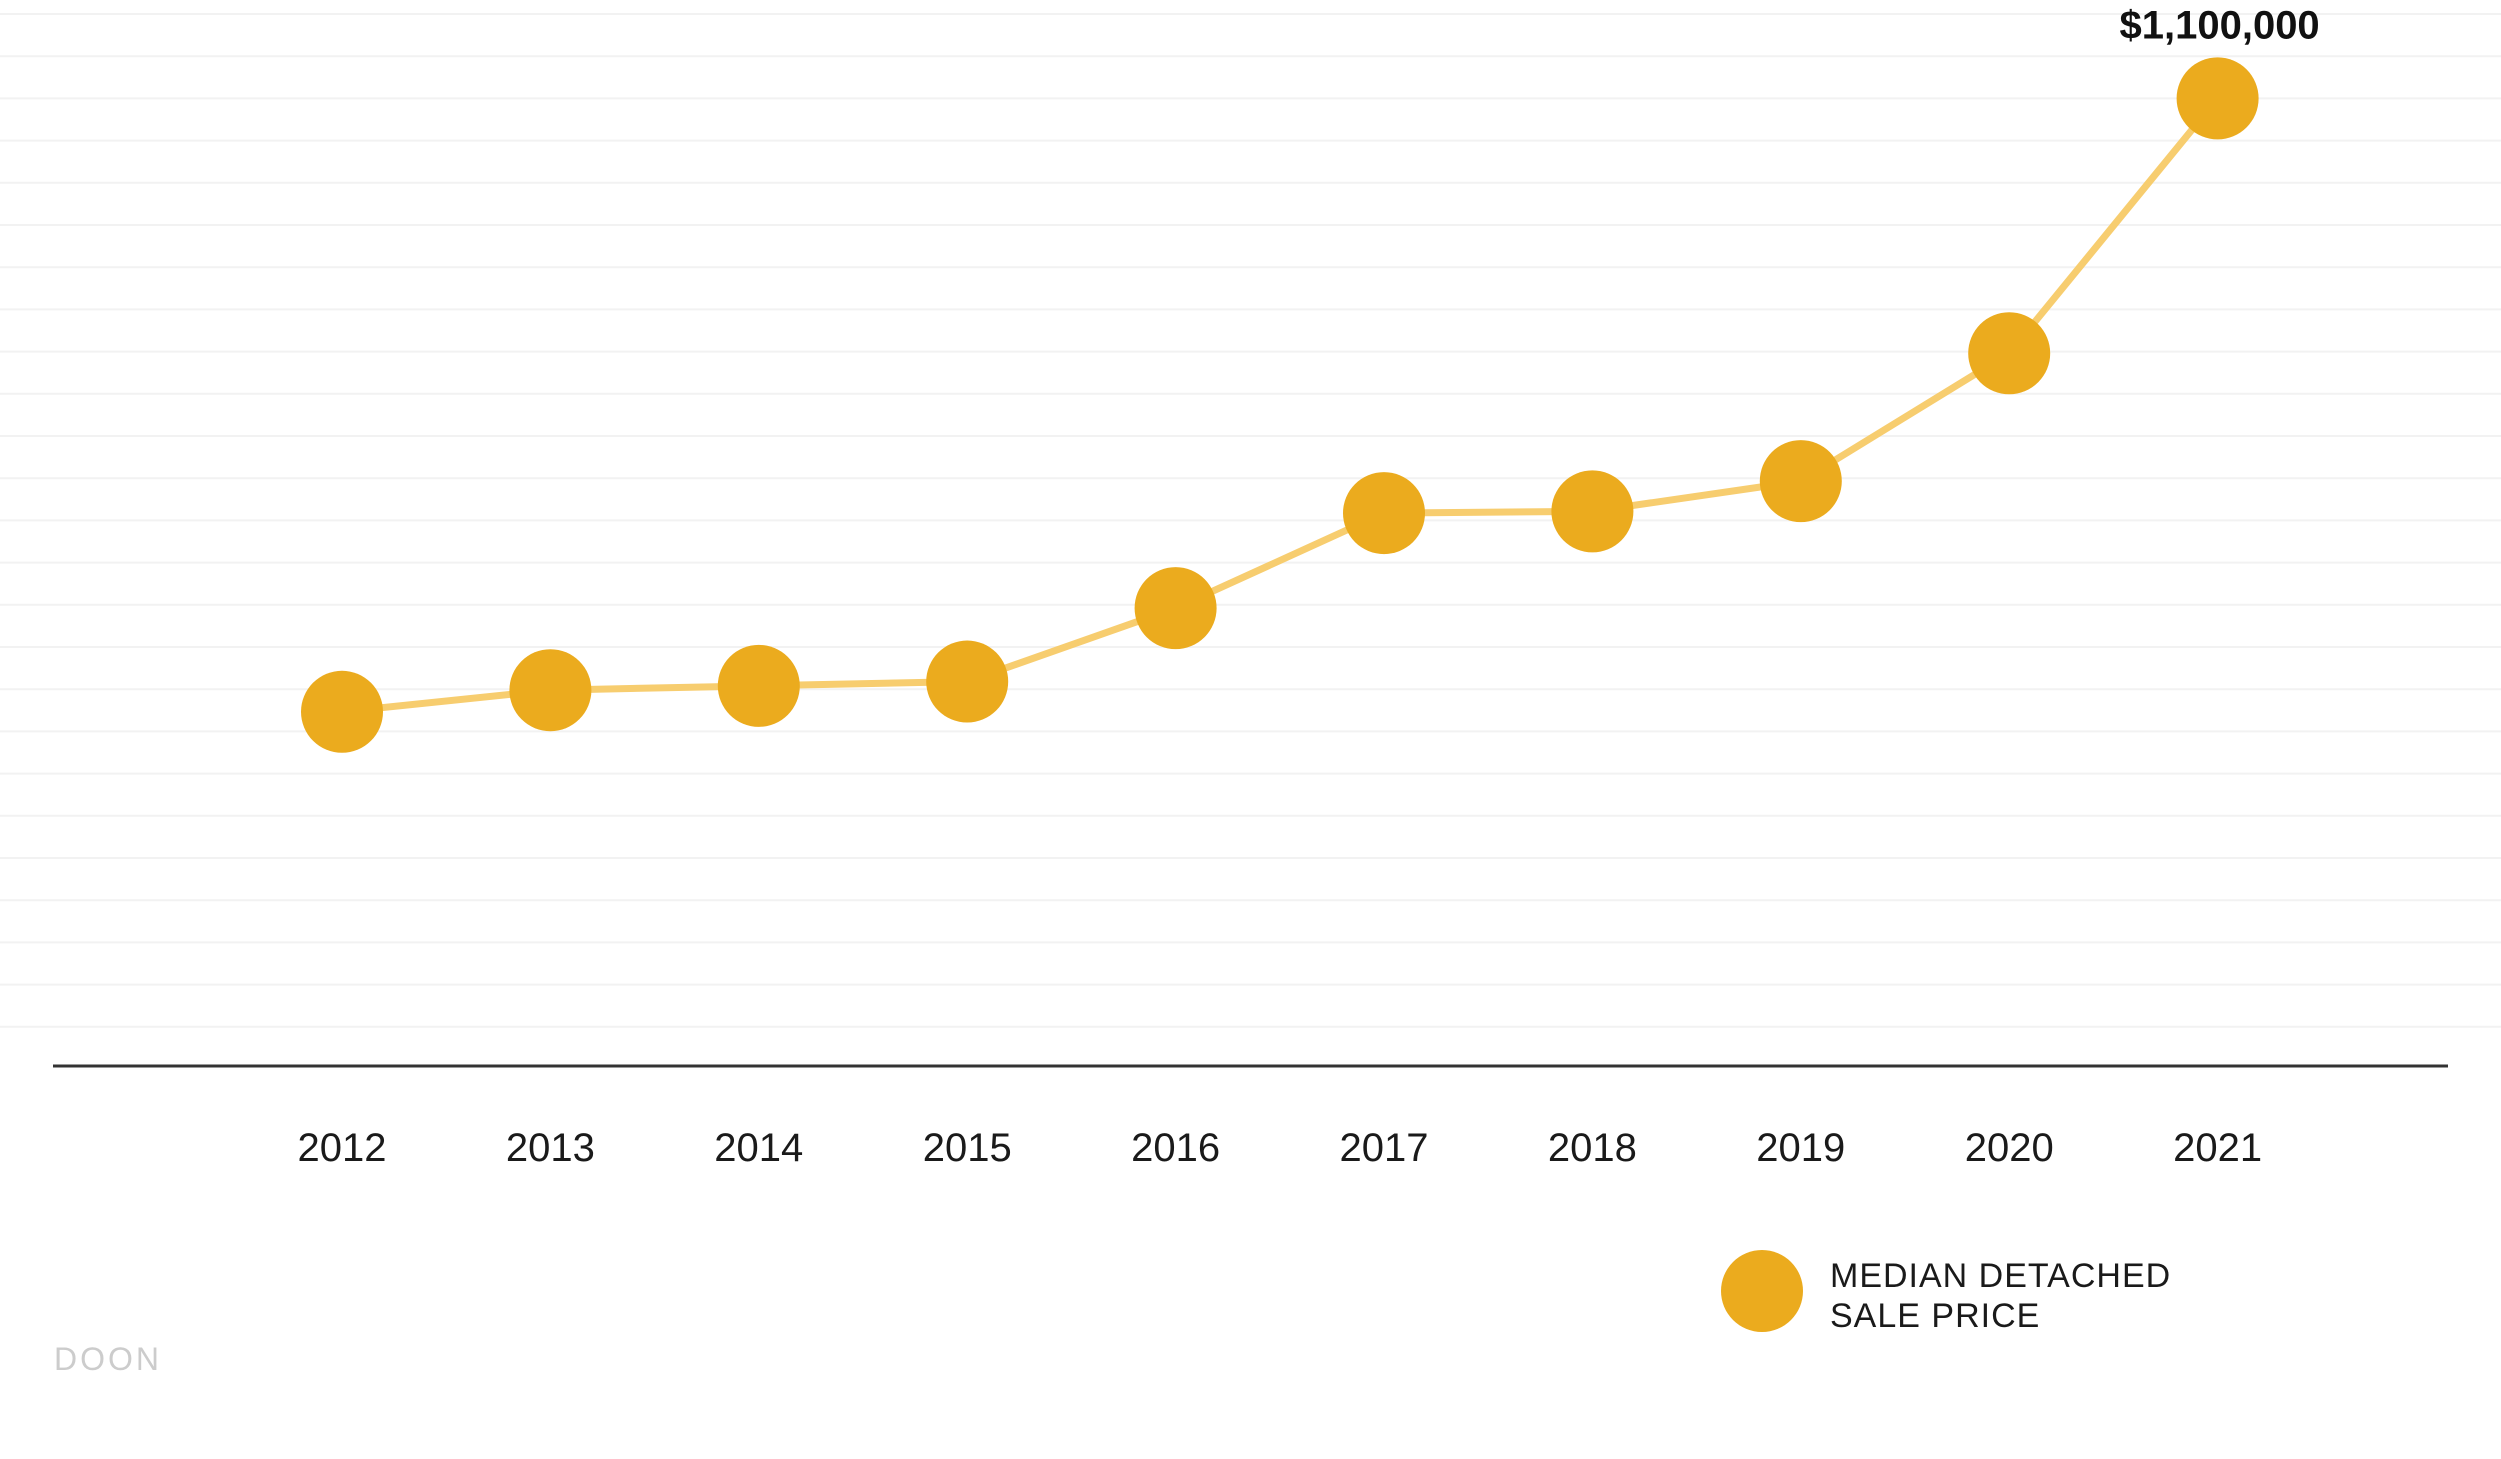 Image resolution: width=2501 pixels, height=1459 pixels. What do you see at coordinates (1280, 1148) in the screenshot?
I see `x-tick-labels: 2012 2013 2014 2015 2016 2017 2018 2019 2020 2021` at bounding box center [1280, 1148].